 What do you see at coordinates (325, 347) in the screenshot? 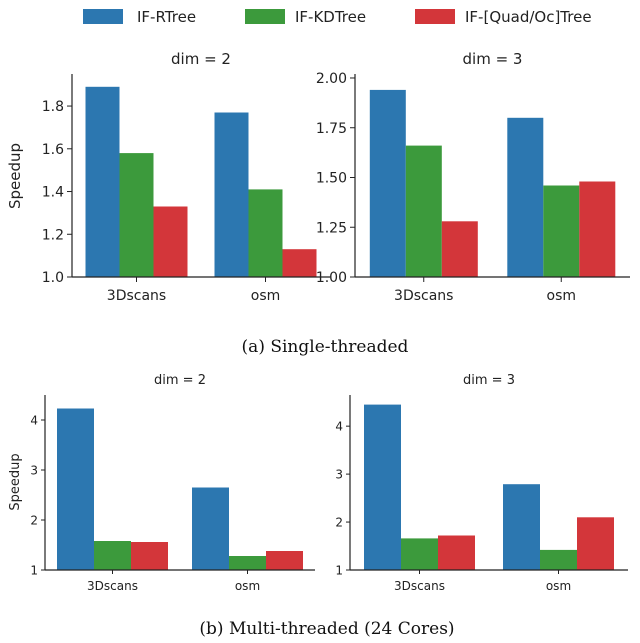
I see `caption-single-threaded: (a) Single-threaded` at bounding box center [325, 347].